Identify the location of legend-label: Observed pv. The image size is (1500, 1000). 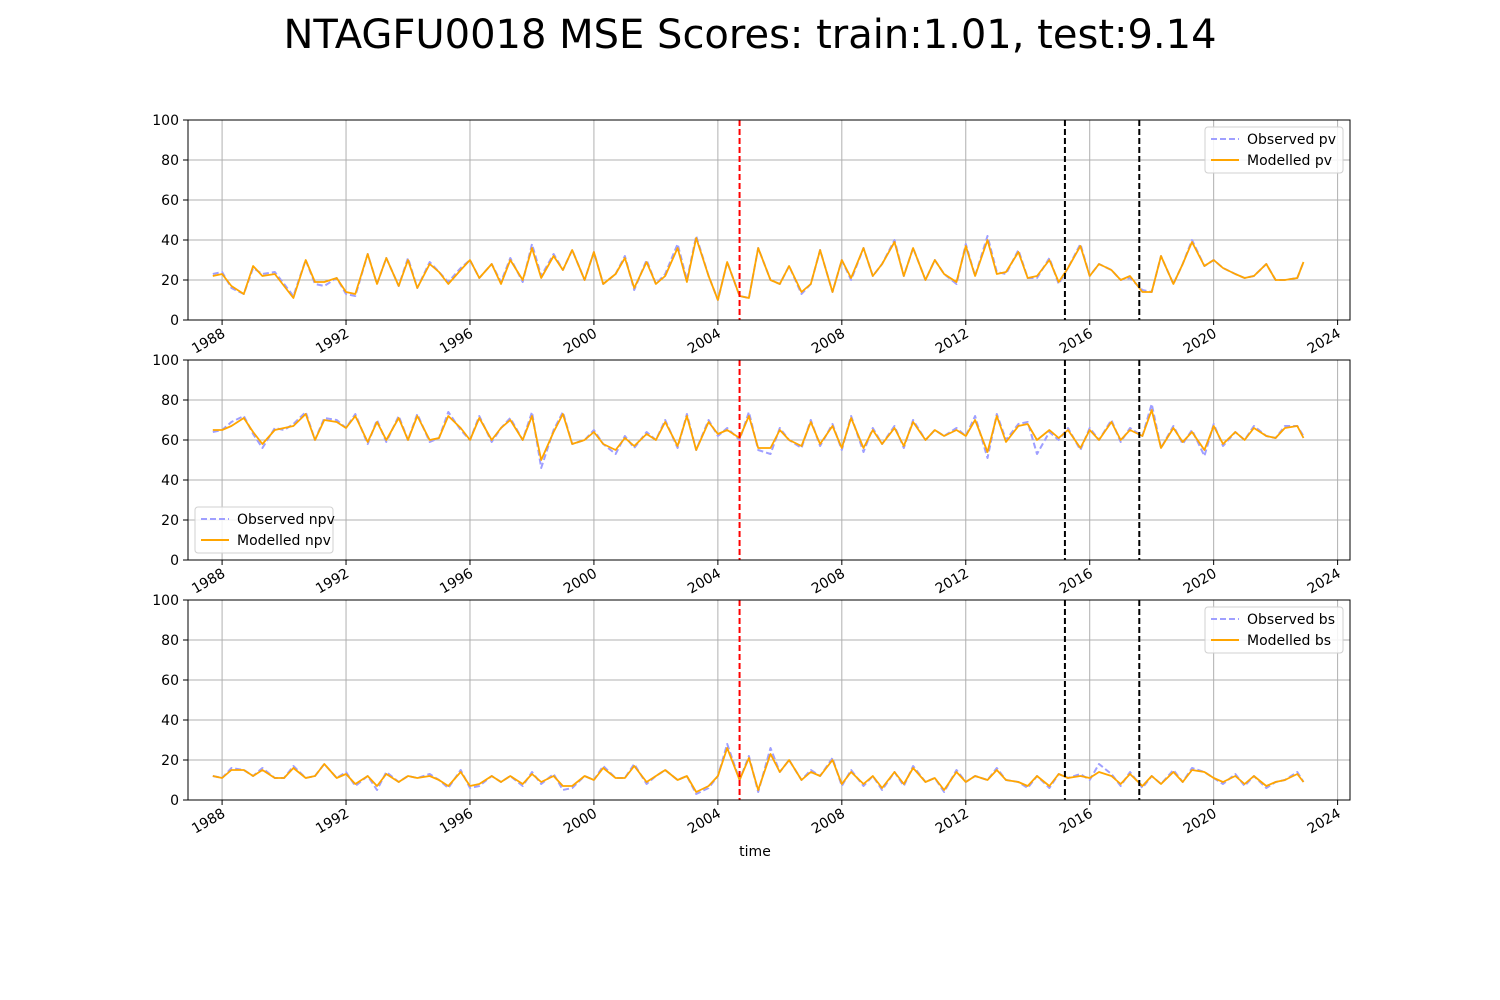
(1291, 140).